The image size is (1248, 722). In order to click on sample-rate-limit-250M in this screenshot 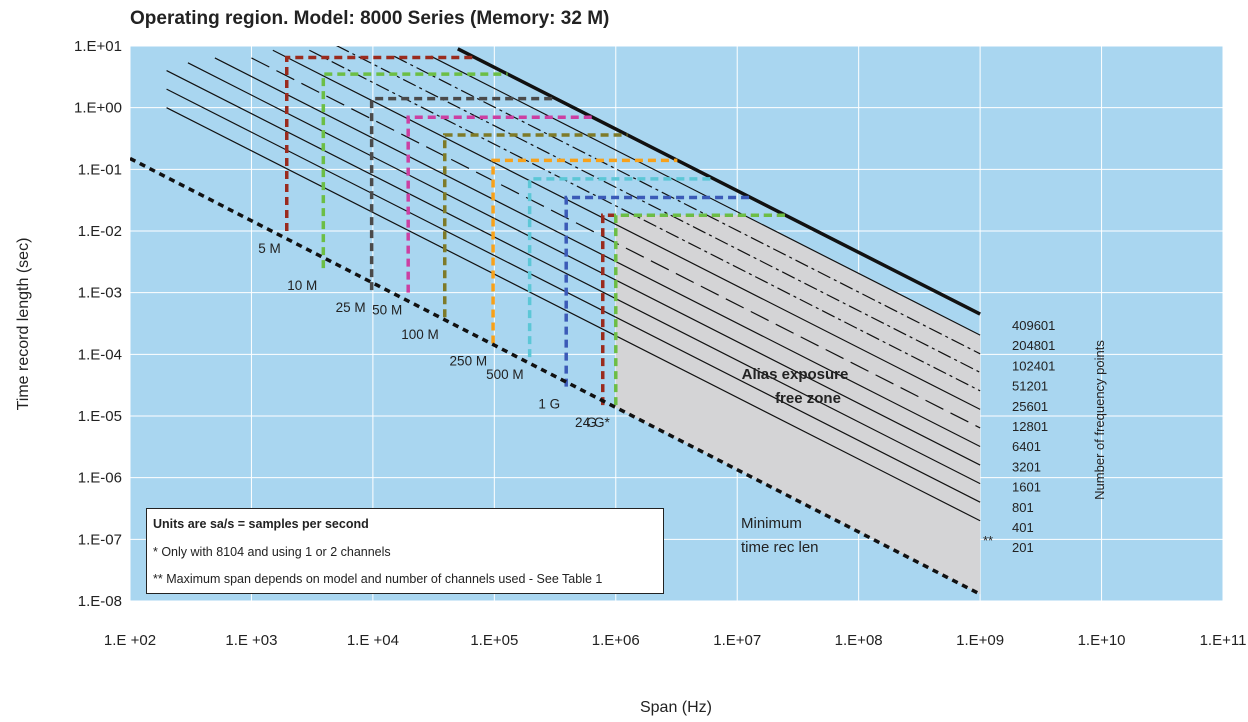, I will do `click(584, 251)`.